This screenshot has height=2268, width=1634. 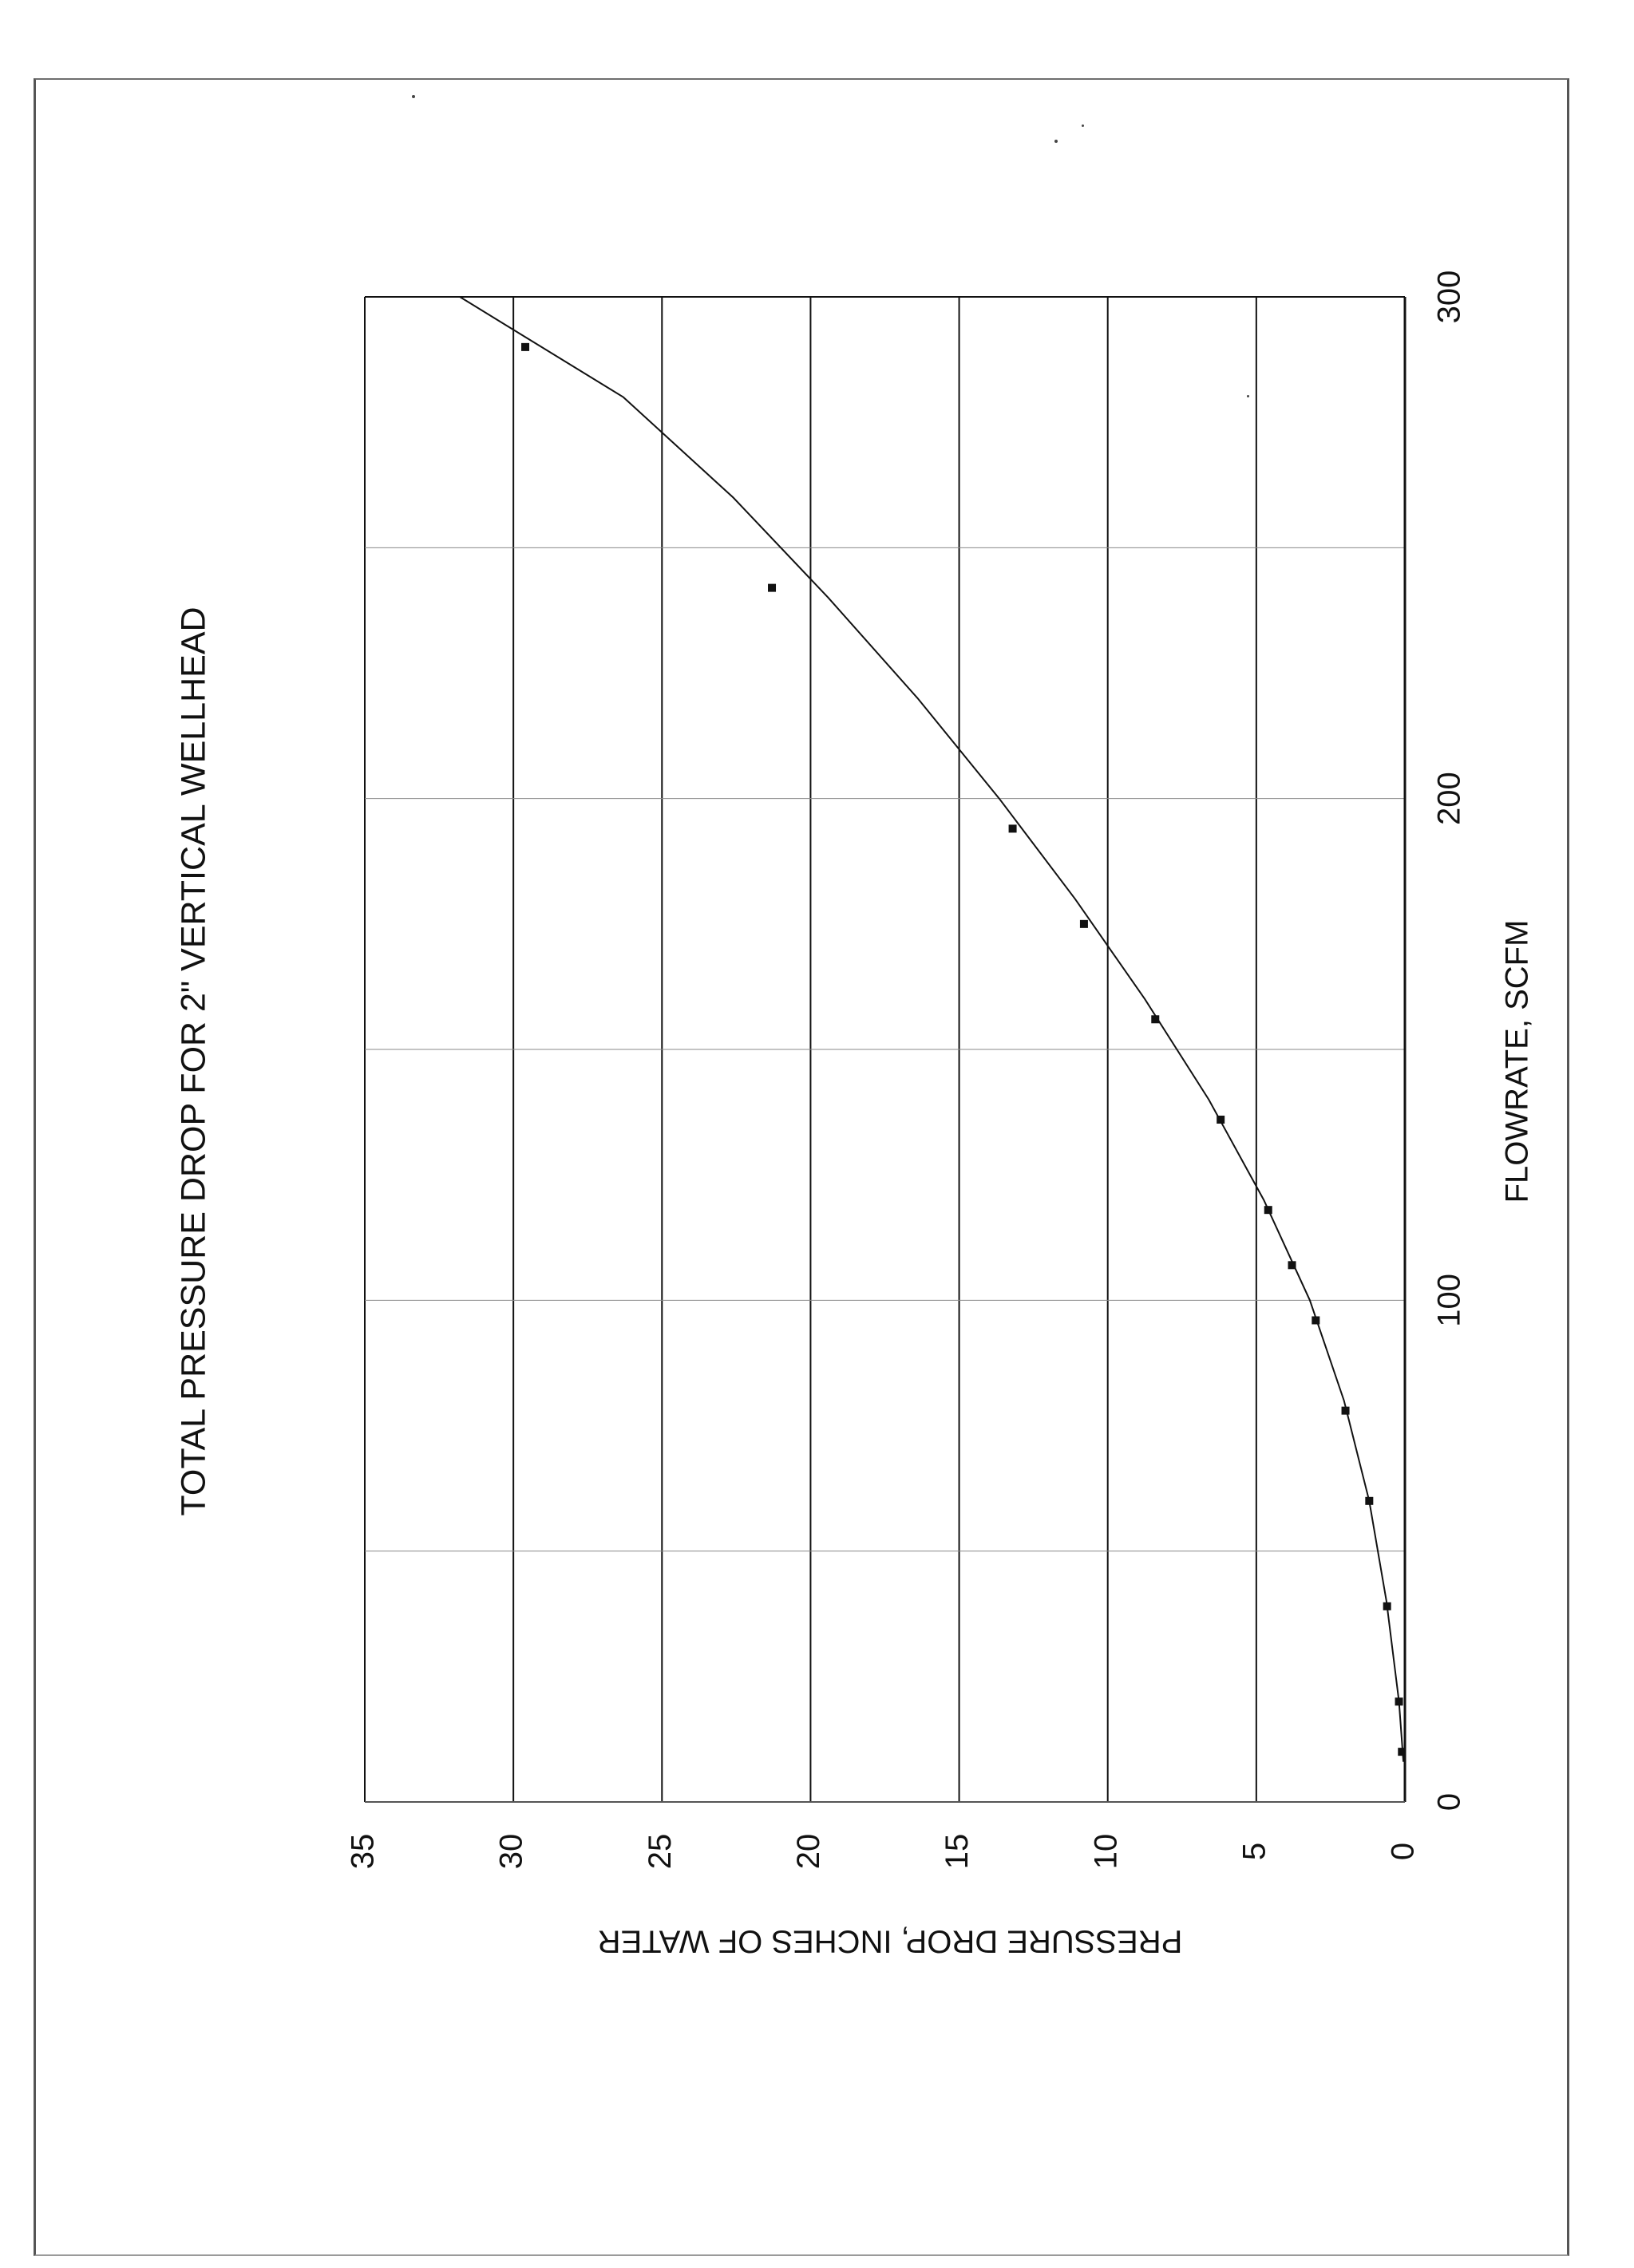 What do you see at coordinates (1517, 1061) in the screenshot?
I see `x-axis-label: FLOWRATE, SCFM` at bounding box center [1517, 1061].